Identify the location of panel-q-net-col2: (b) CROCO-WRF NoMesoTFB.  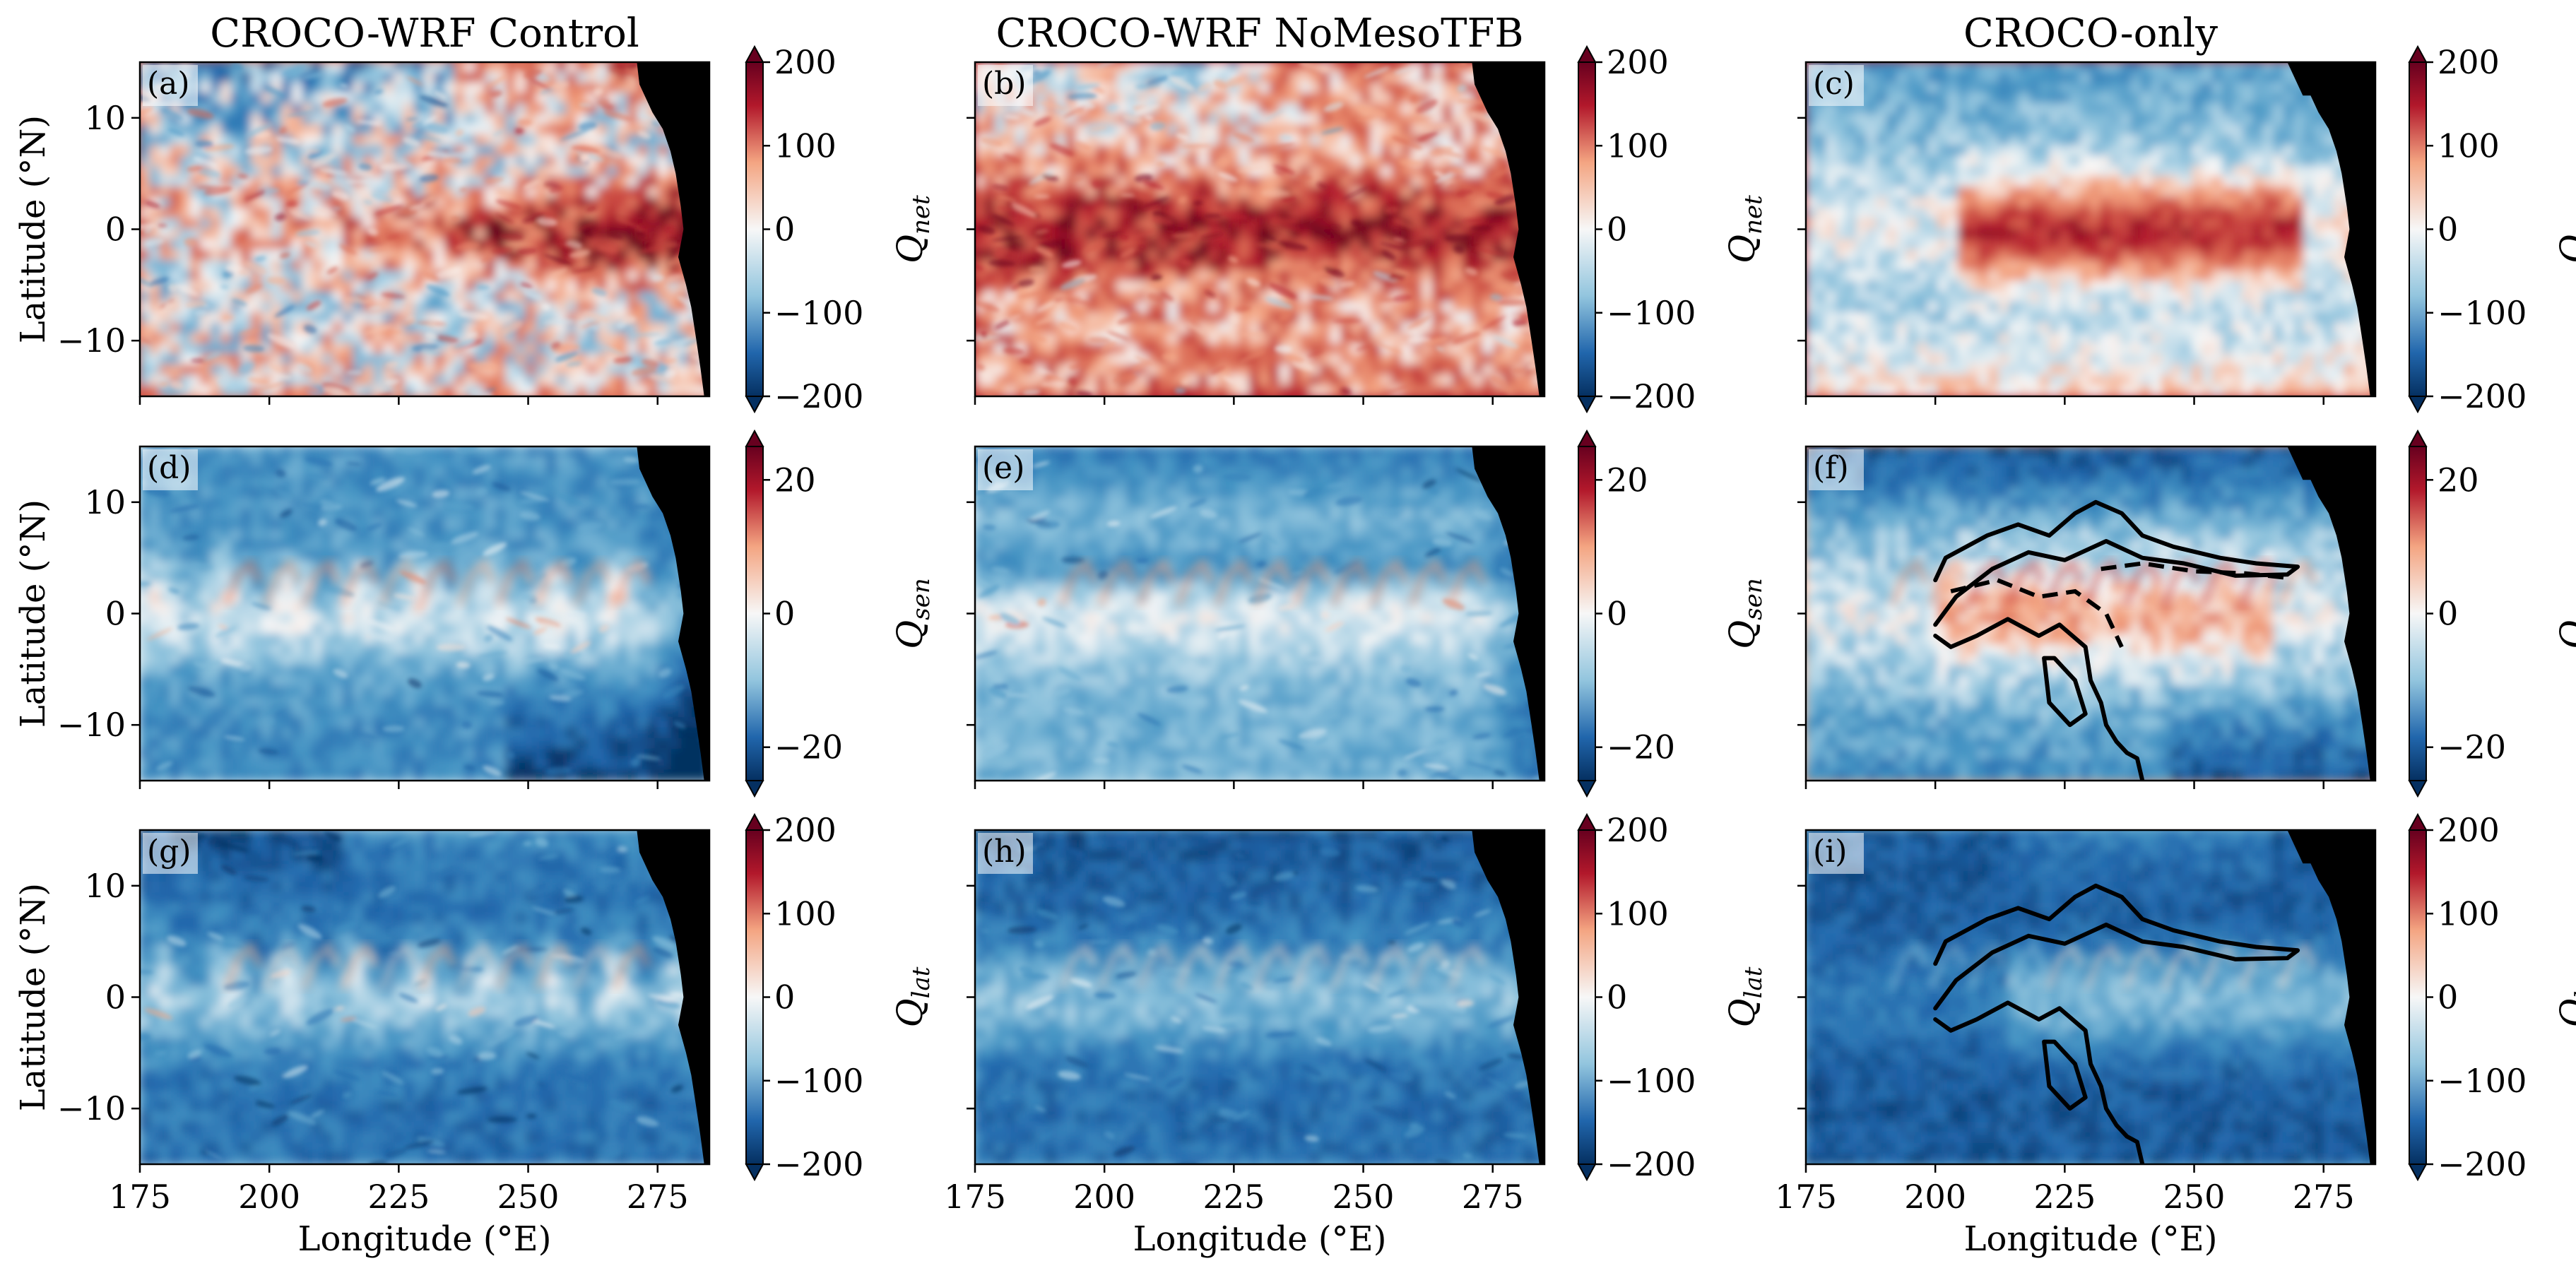
(1256, 208).